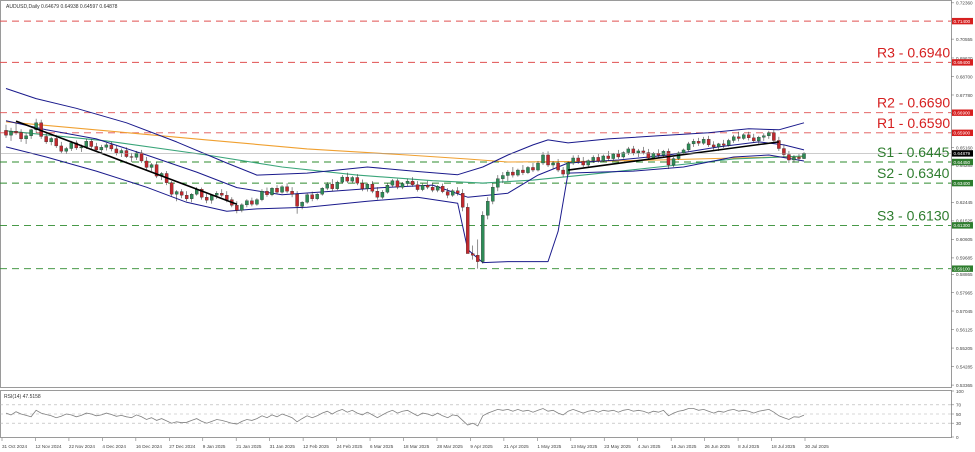 The height and width of the screenshot is (452, 975). I want to click on rsi-axis: 100 70 50 30 0, so click(957, 414).